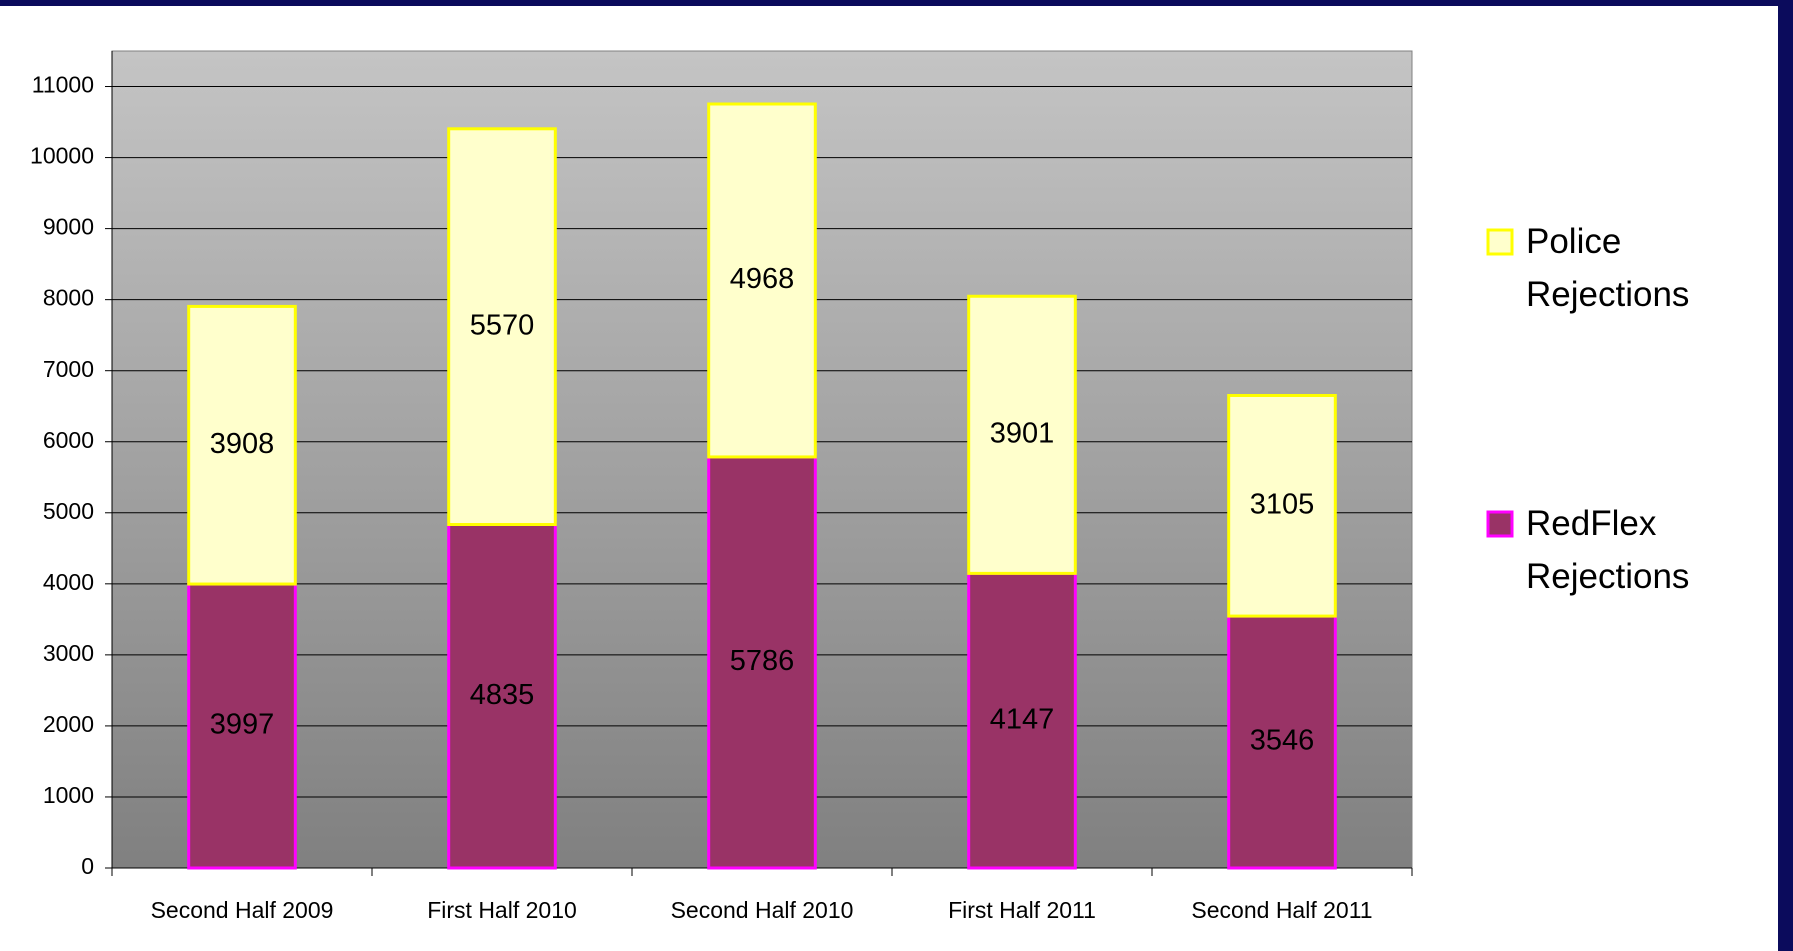 Image resolution: width=1793 pixels, height=951 pixels. Describe the element at coordinates (68, 369) in the screenshot. I see `y-tick-label: 7000` at that location.